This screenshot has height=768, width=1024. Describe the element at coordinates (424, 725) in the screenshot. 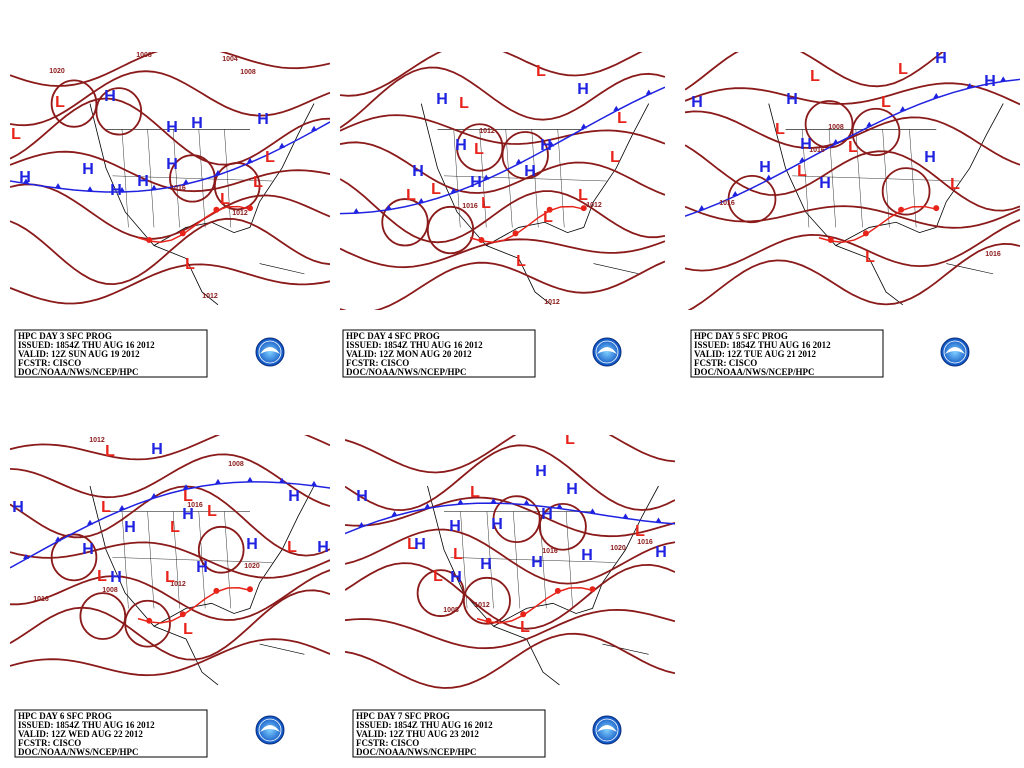

I see `caption-line: ISSUED: 1854Z THU AUG 16 2012` at that location.